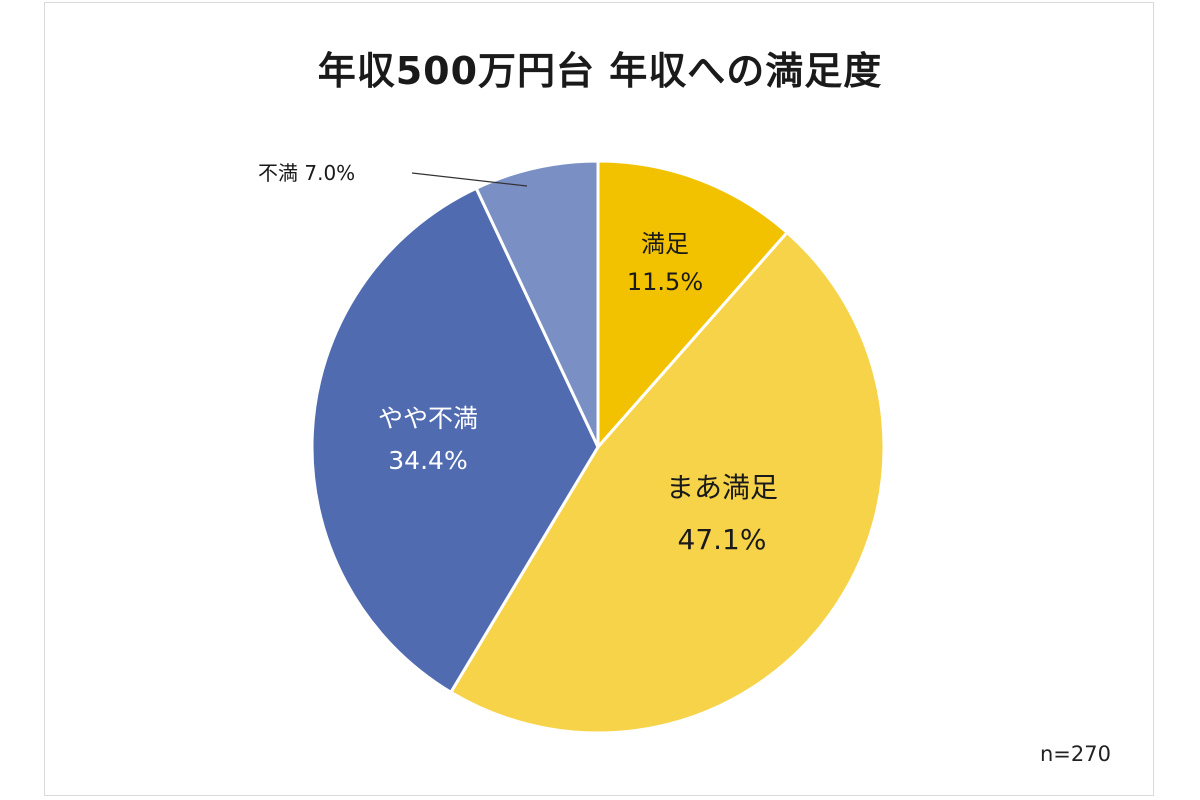  What do you see at coordinates (469, 179) in the screenshot?
I see `leader-line-fuman` at bounding box center [469, 179].